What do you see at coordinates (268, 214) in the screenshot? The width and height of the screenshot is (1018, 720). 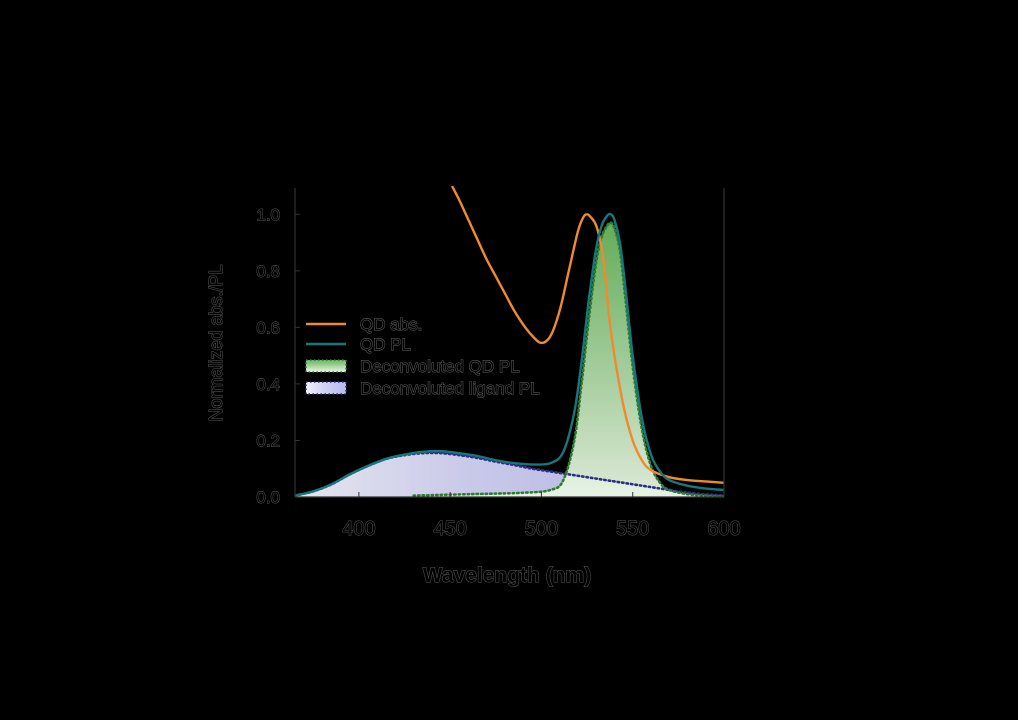 I see `y-tick-label: 1.0` at bounding box center [268, 214].